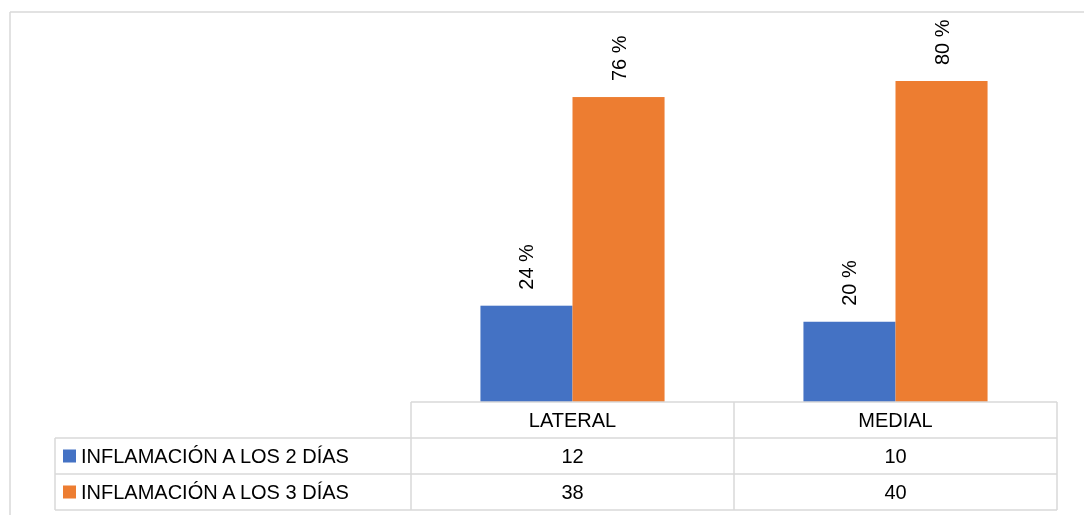 The image size is (1084, 515). What do you see at coordinates (895, 456) in the screenshot?
I see `text: 10` at bounding box center [895, 456].